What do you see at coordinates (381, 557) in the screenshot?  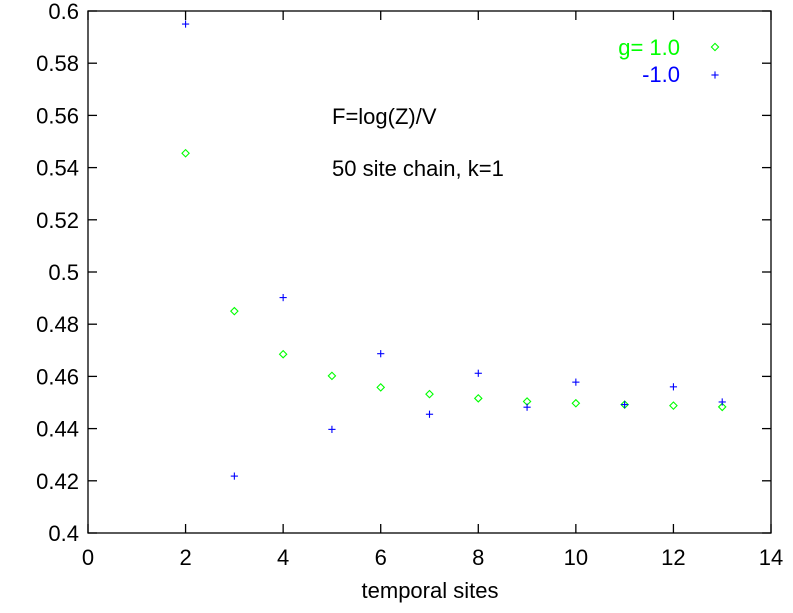 I see `x-tick-label: 6` at bounding box center [381, 557].